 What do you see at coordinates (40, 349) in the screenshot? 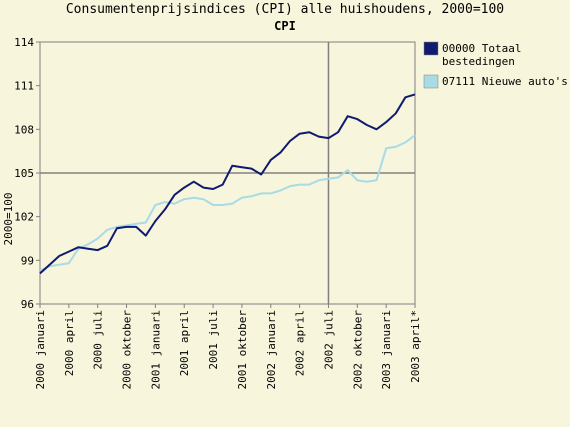
I see `x-tick-label: 2000 januari` at bounding box center [40, 349].